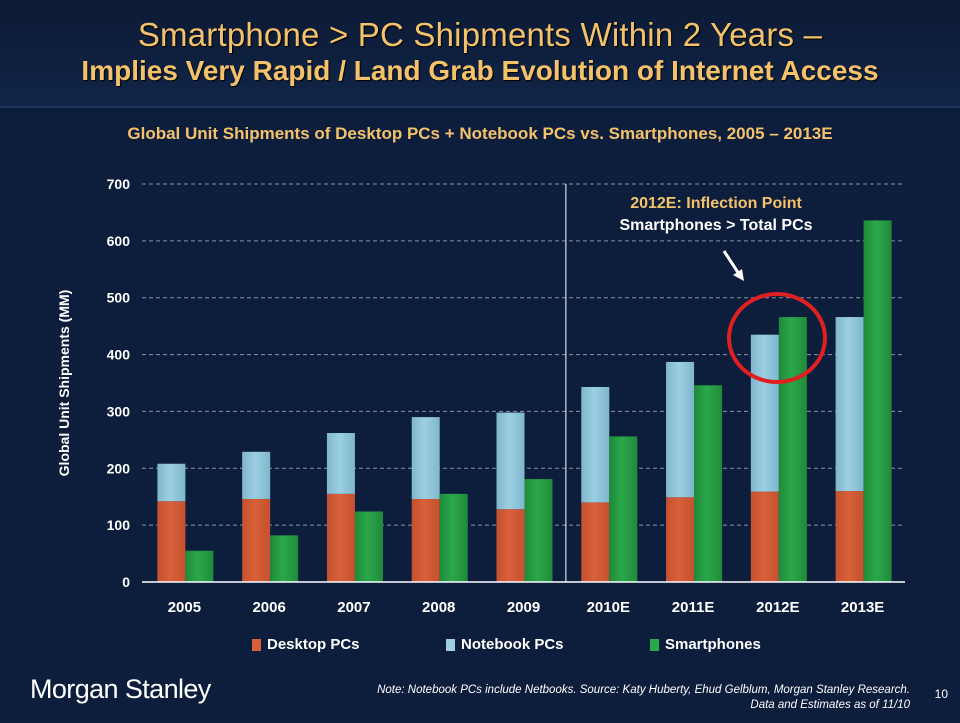 Image resolution: width=960 pixels, height=723 pixels. I want to click on bar-desktop-2010E, so click(595, 542).